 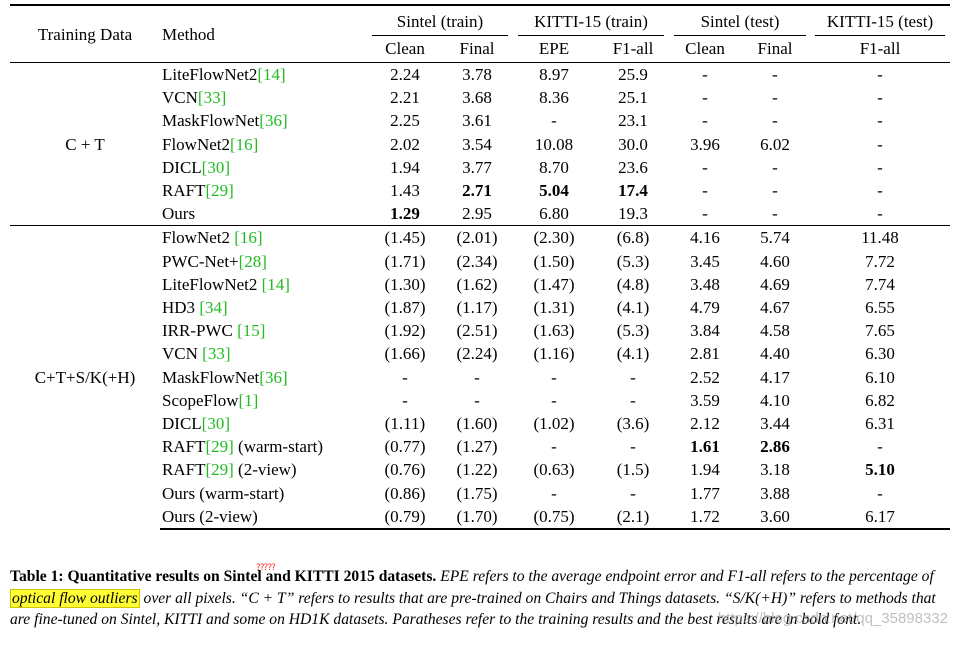 What do you see at coordinates (554, 167) in the screenshot?
I see `value-cell: 8.70` at bounding box center [554, 167].